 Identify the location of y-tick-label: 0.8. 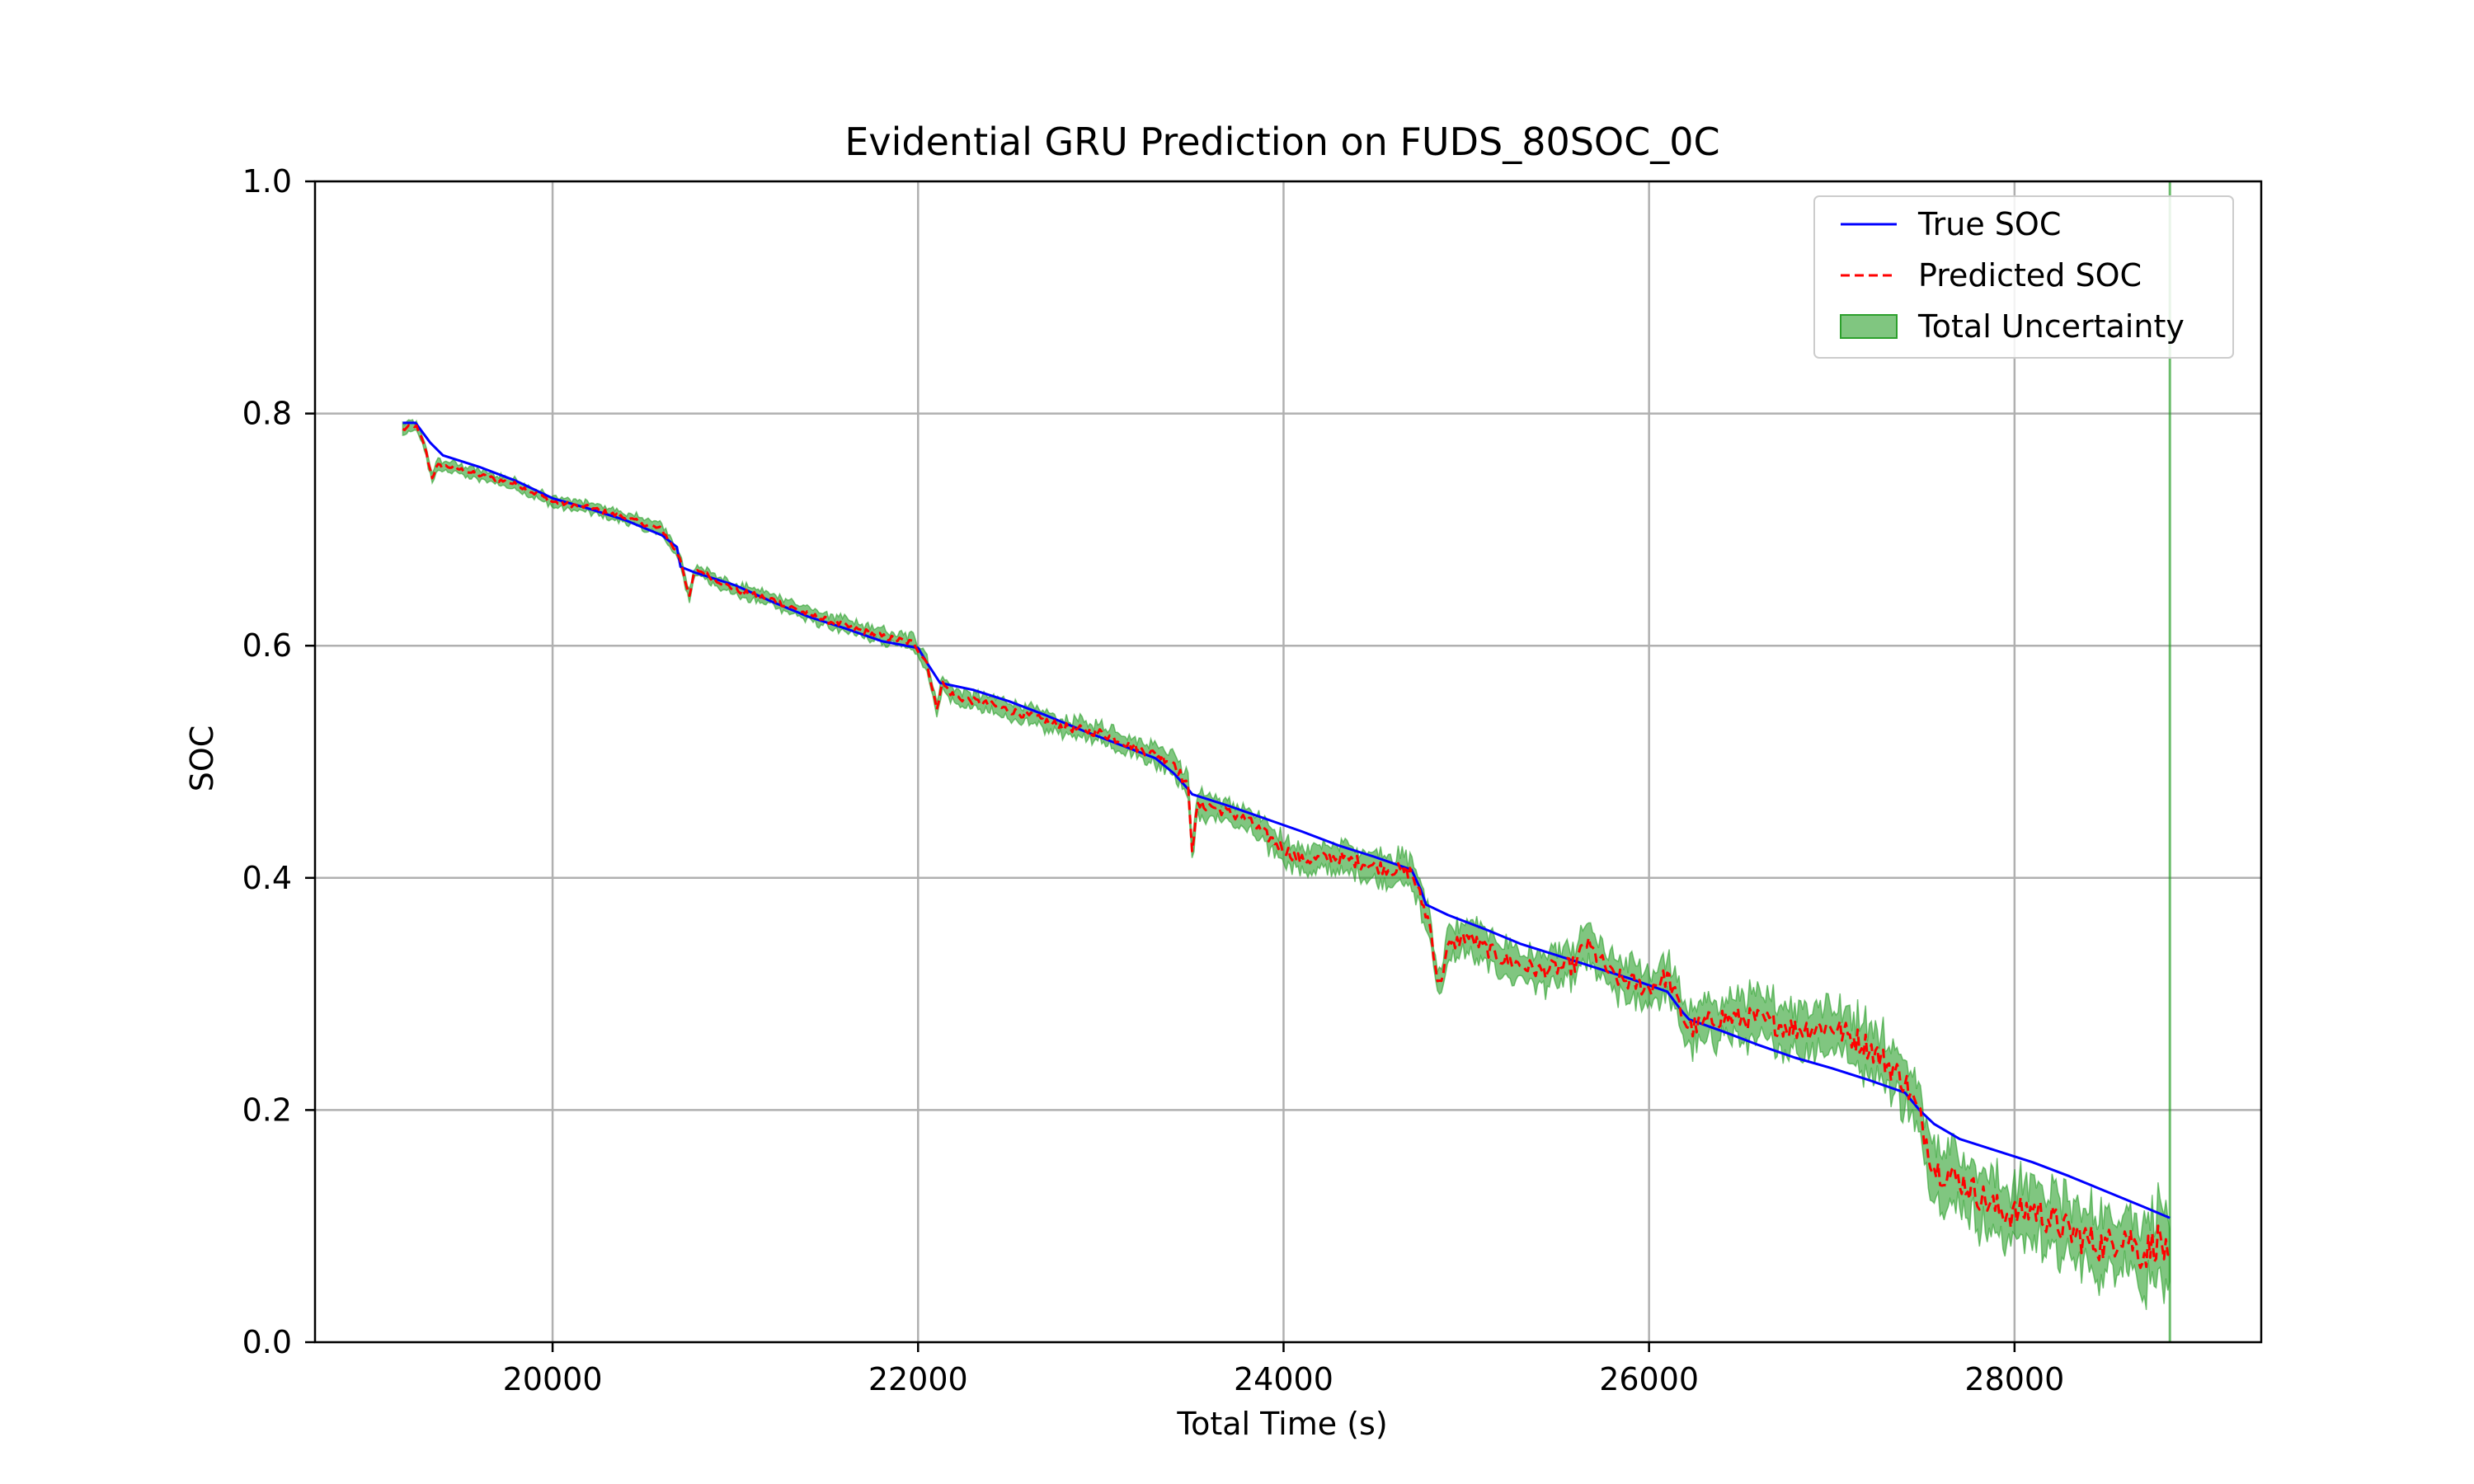
(267, 414).